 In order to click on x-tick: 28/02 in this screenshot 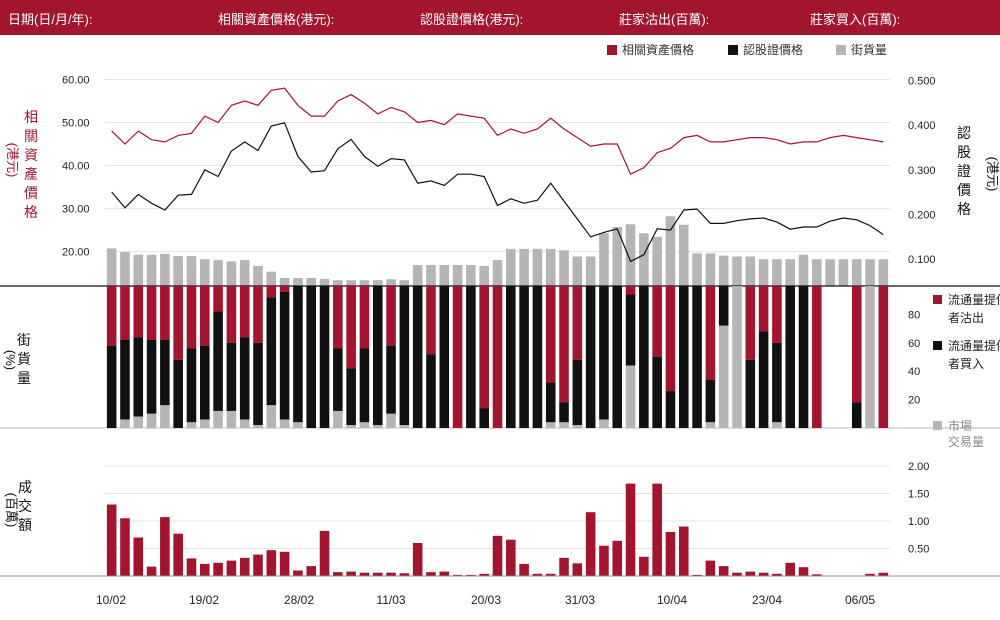, I will do `click(299, 600)`.